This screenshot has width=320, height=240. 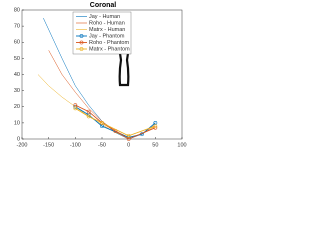 I want to click on x-tick-label: 100, so click(x=181, y=145).